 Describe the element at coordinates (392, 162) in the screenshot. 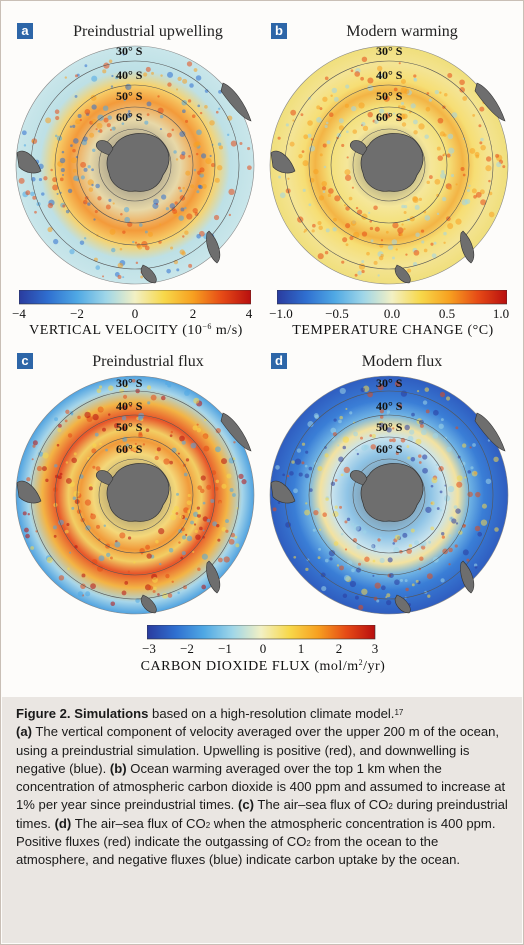

I see `antarctica-landmass` at that location.